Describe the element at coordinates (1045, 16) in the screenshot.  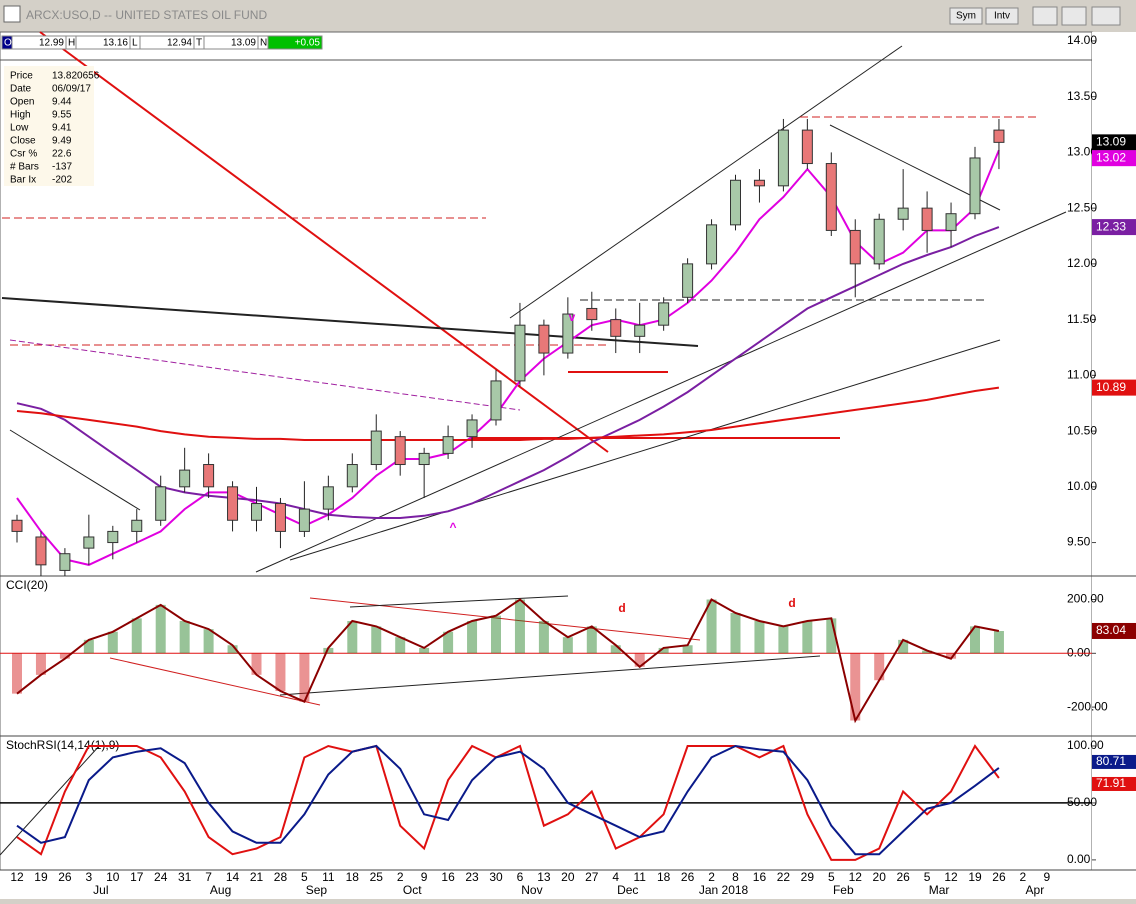
I see `minimize-button` at that location.